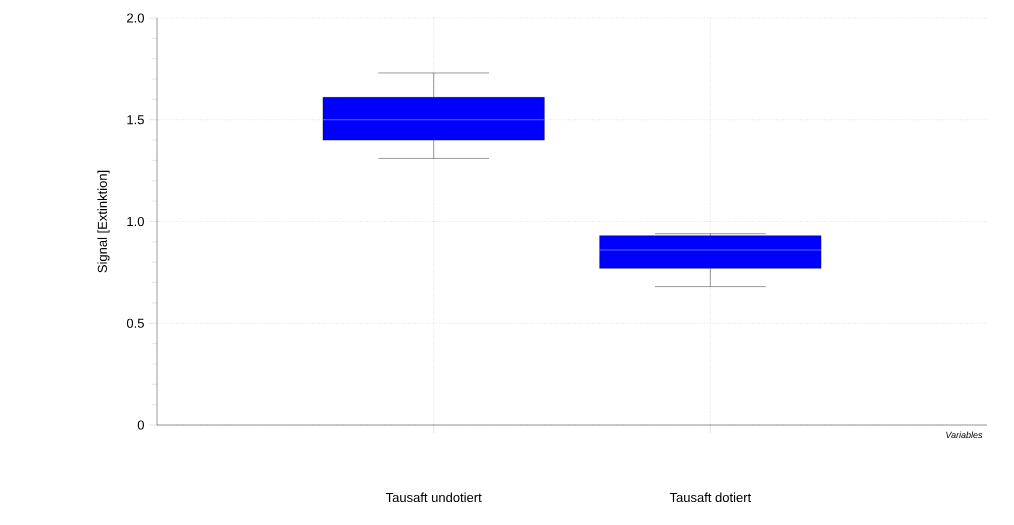 The height and width of the screenshot is (525, 1014). What do you see at coordinates (964, 435) in the screenshot?
I see `x-axis-title: Variables` at bounding box center [964, 435].